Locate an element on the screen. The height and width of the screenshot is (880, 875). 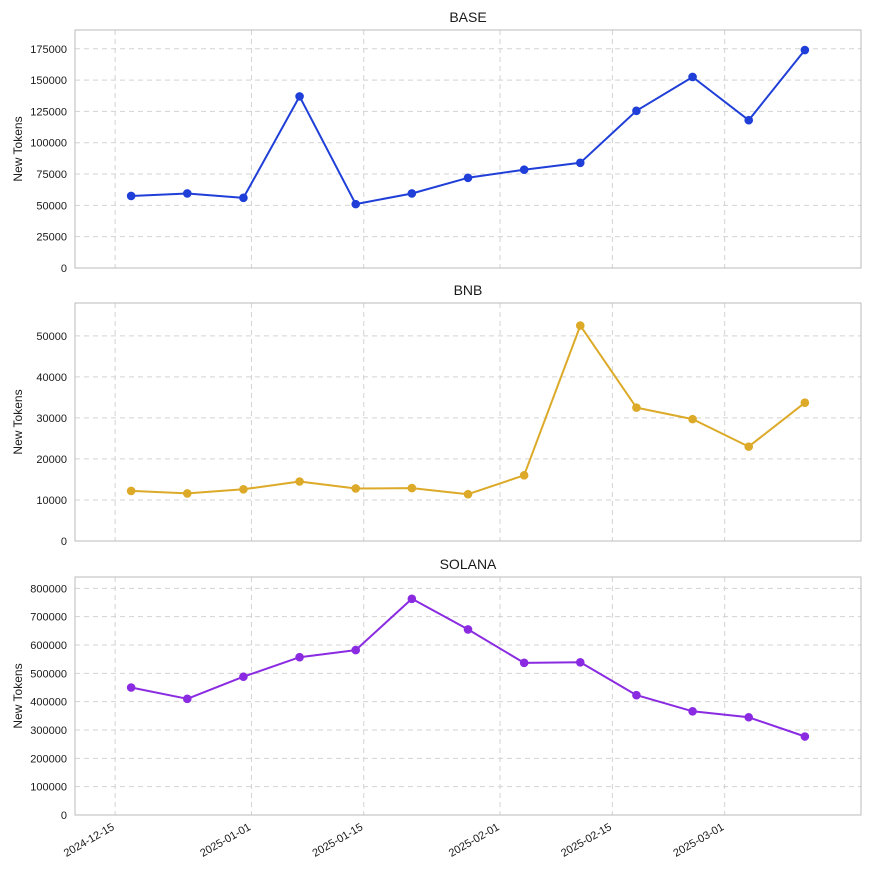
x-tick-label: 2025-03-01 is located at coordinates (698, 840).